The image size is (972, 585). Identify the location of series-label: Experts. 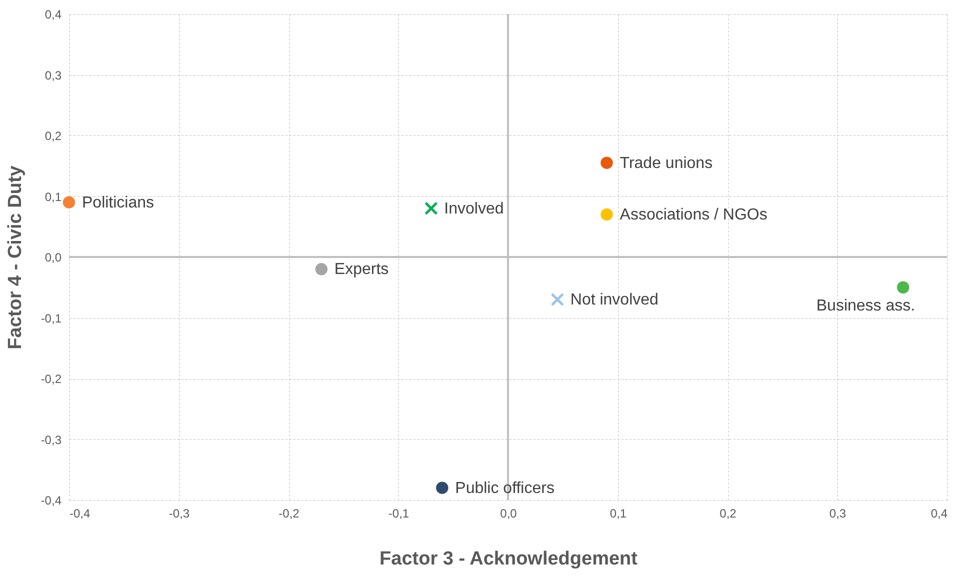
(361, 269).